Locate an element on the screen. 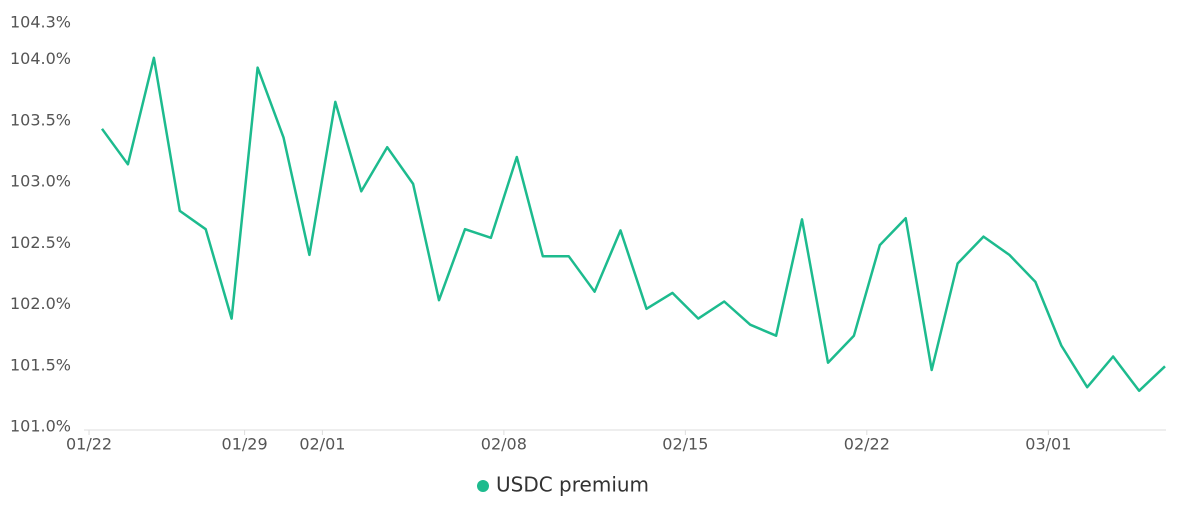 The height and width of the screenshot is (513, 1179). y-tick-label: 102.0% is located at coordinates (40, 303).